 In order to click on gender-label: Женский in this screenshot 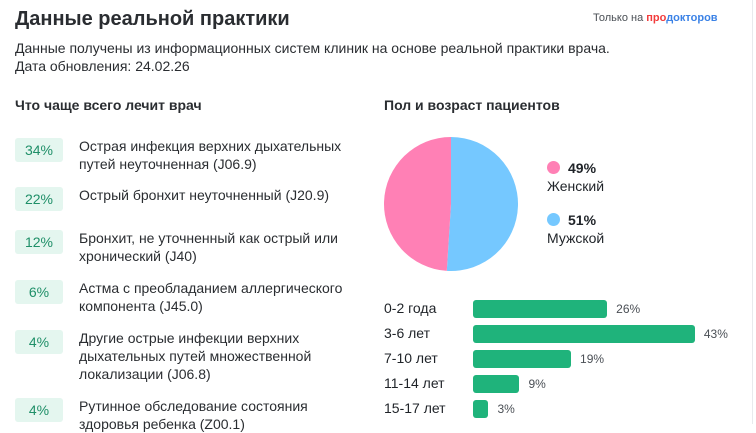, I will do `click(576, 186)`.